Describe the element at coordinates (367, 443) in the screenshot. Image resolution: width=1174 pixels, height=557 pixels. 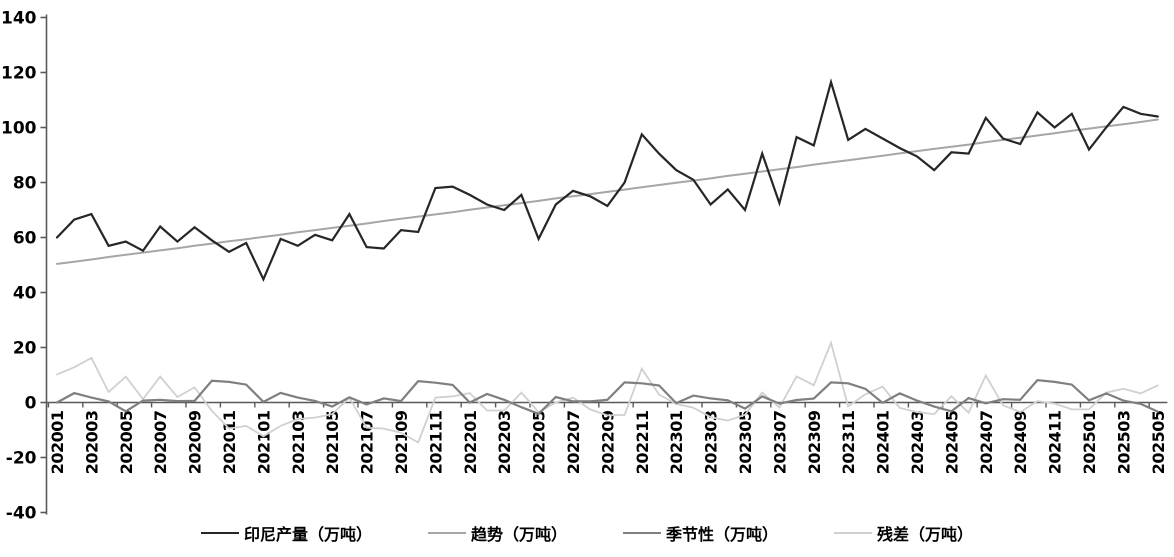
I see `x-tick-label: 202107` at that location.